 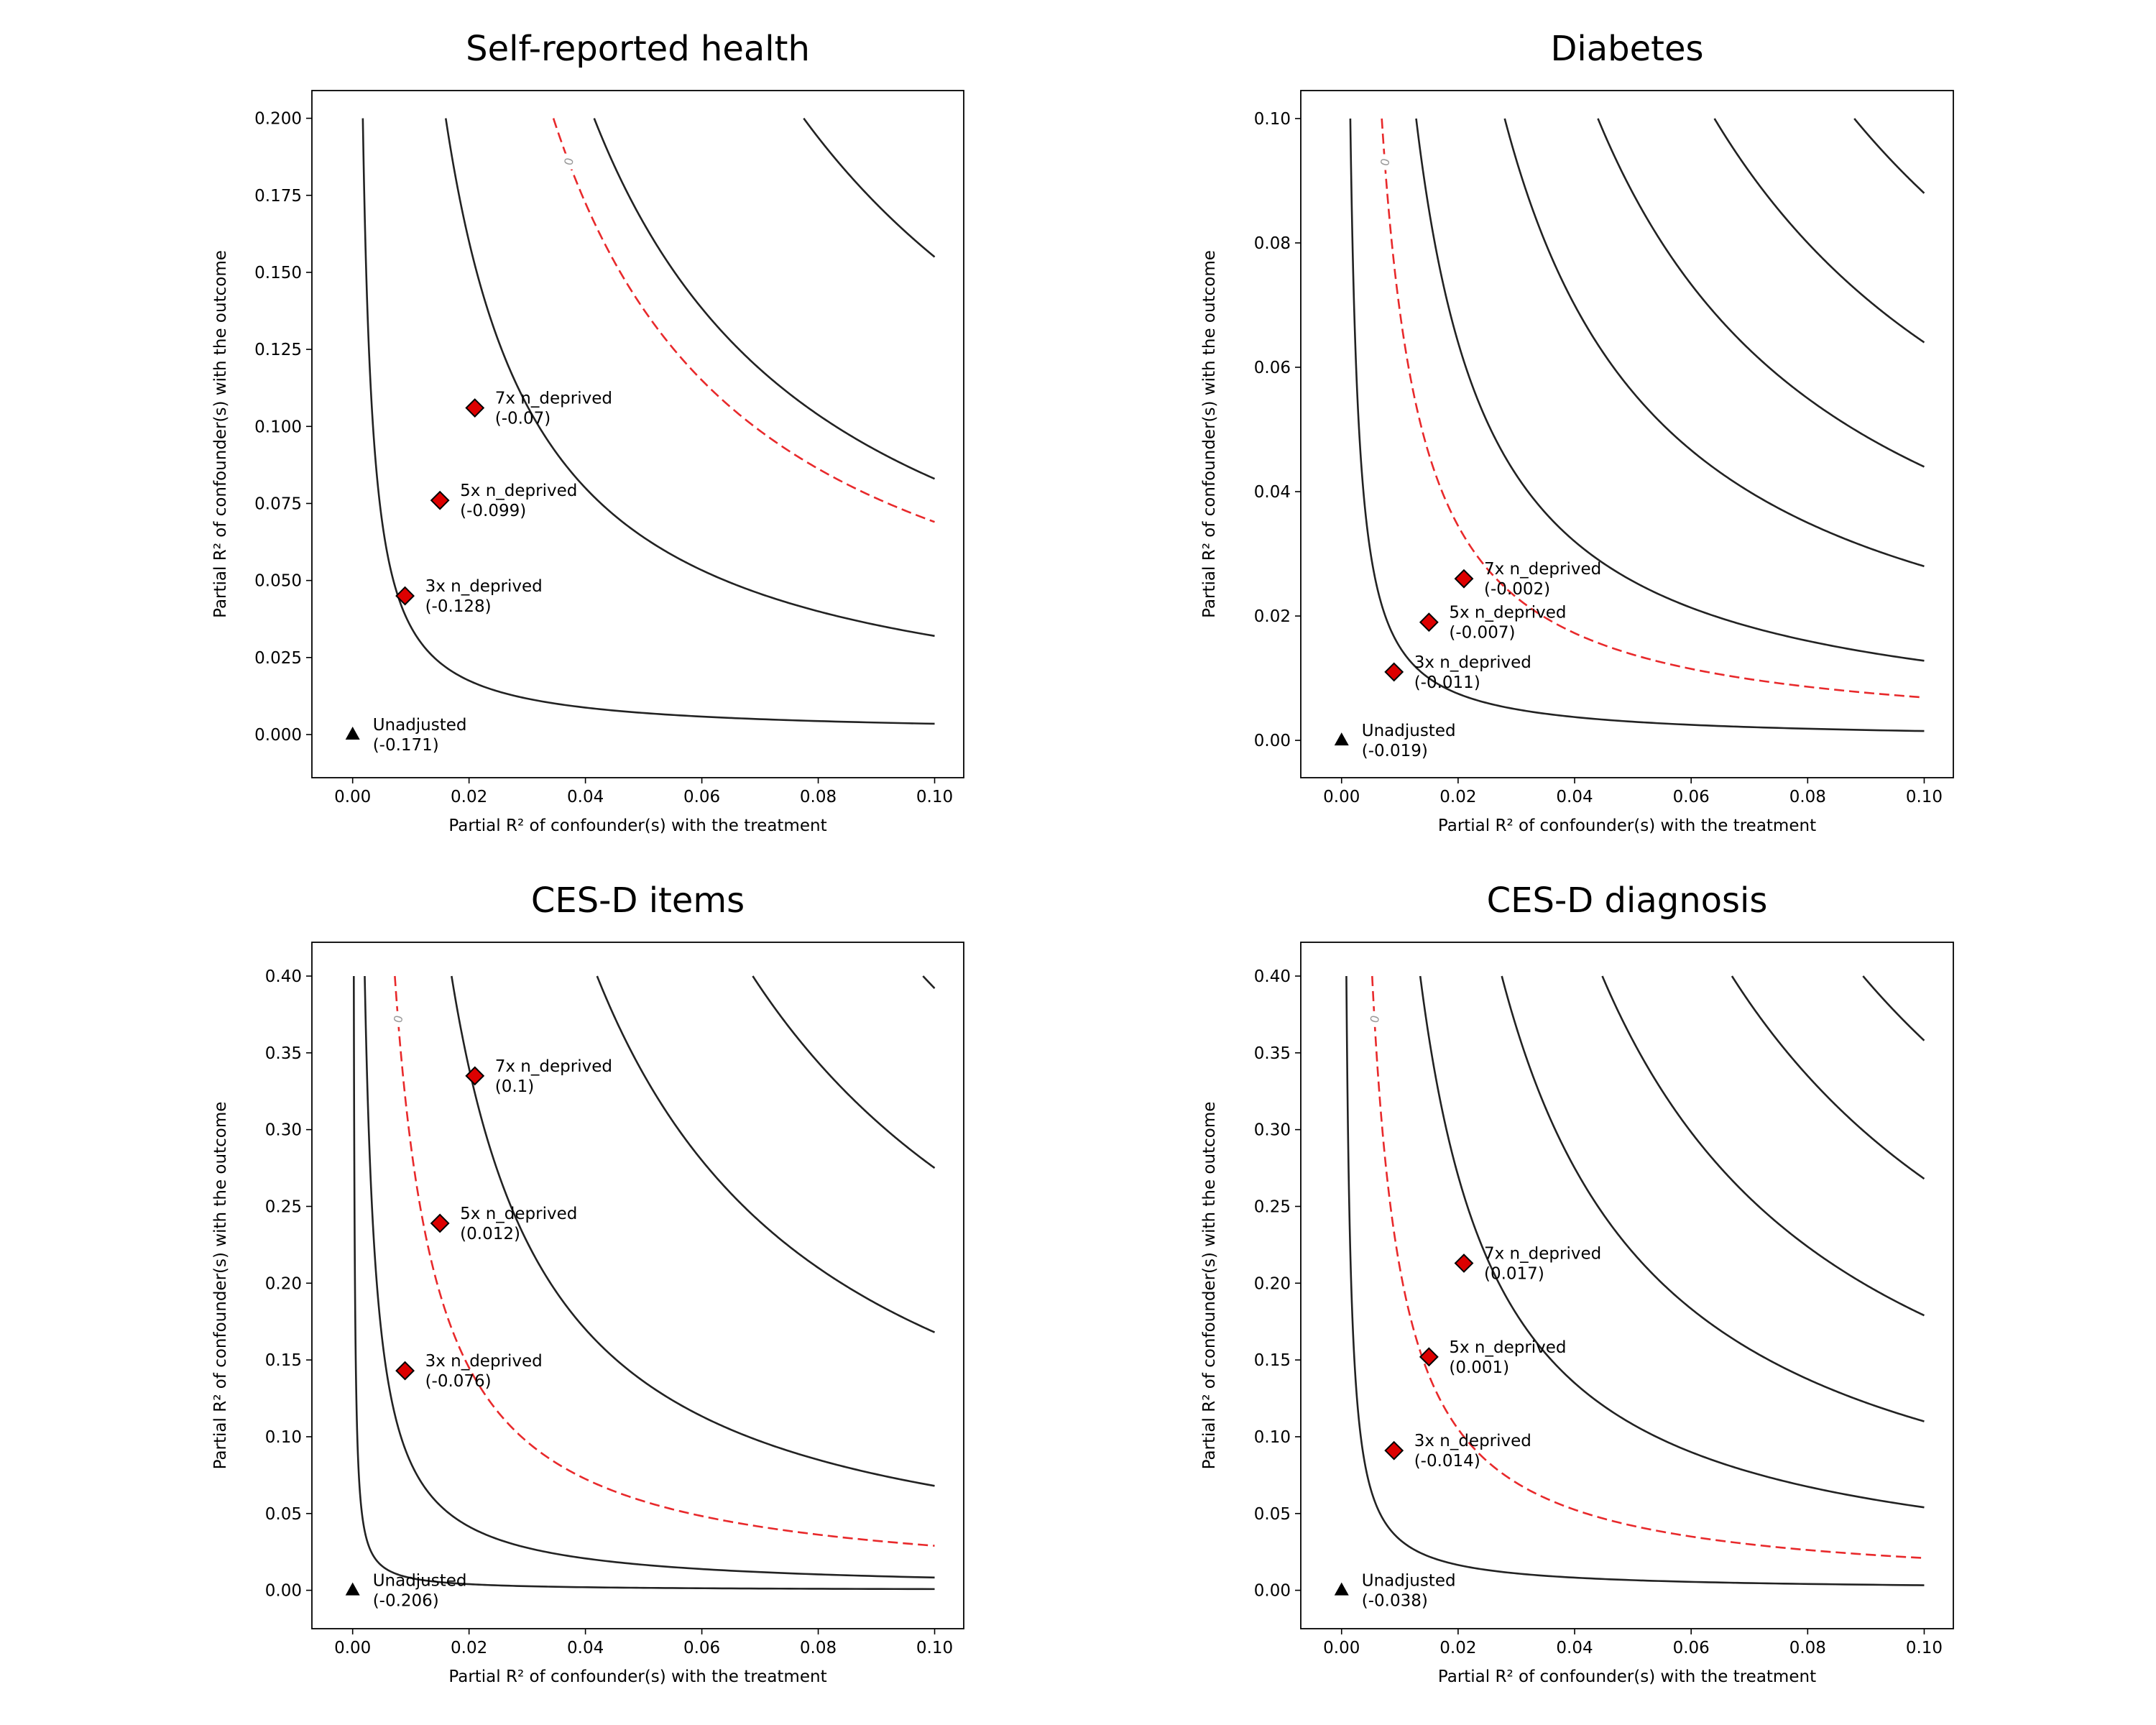 What do you see at coordinates (459, 606) in the screenshot?
I see `point-value: (-0.128)` at bounding box center [459, 606].